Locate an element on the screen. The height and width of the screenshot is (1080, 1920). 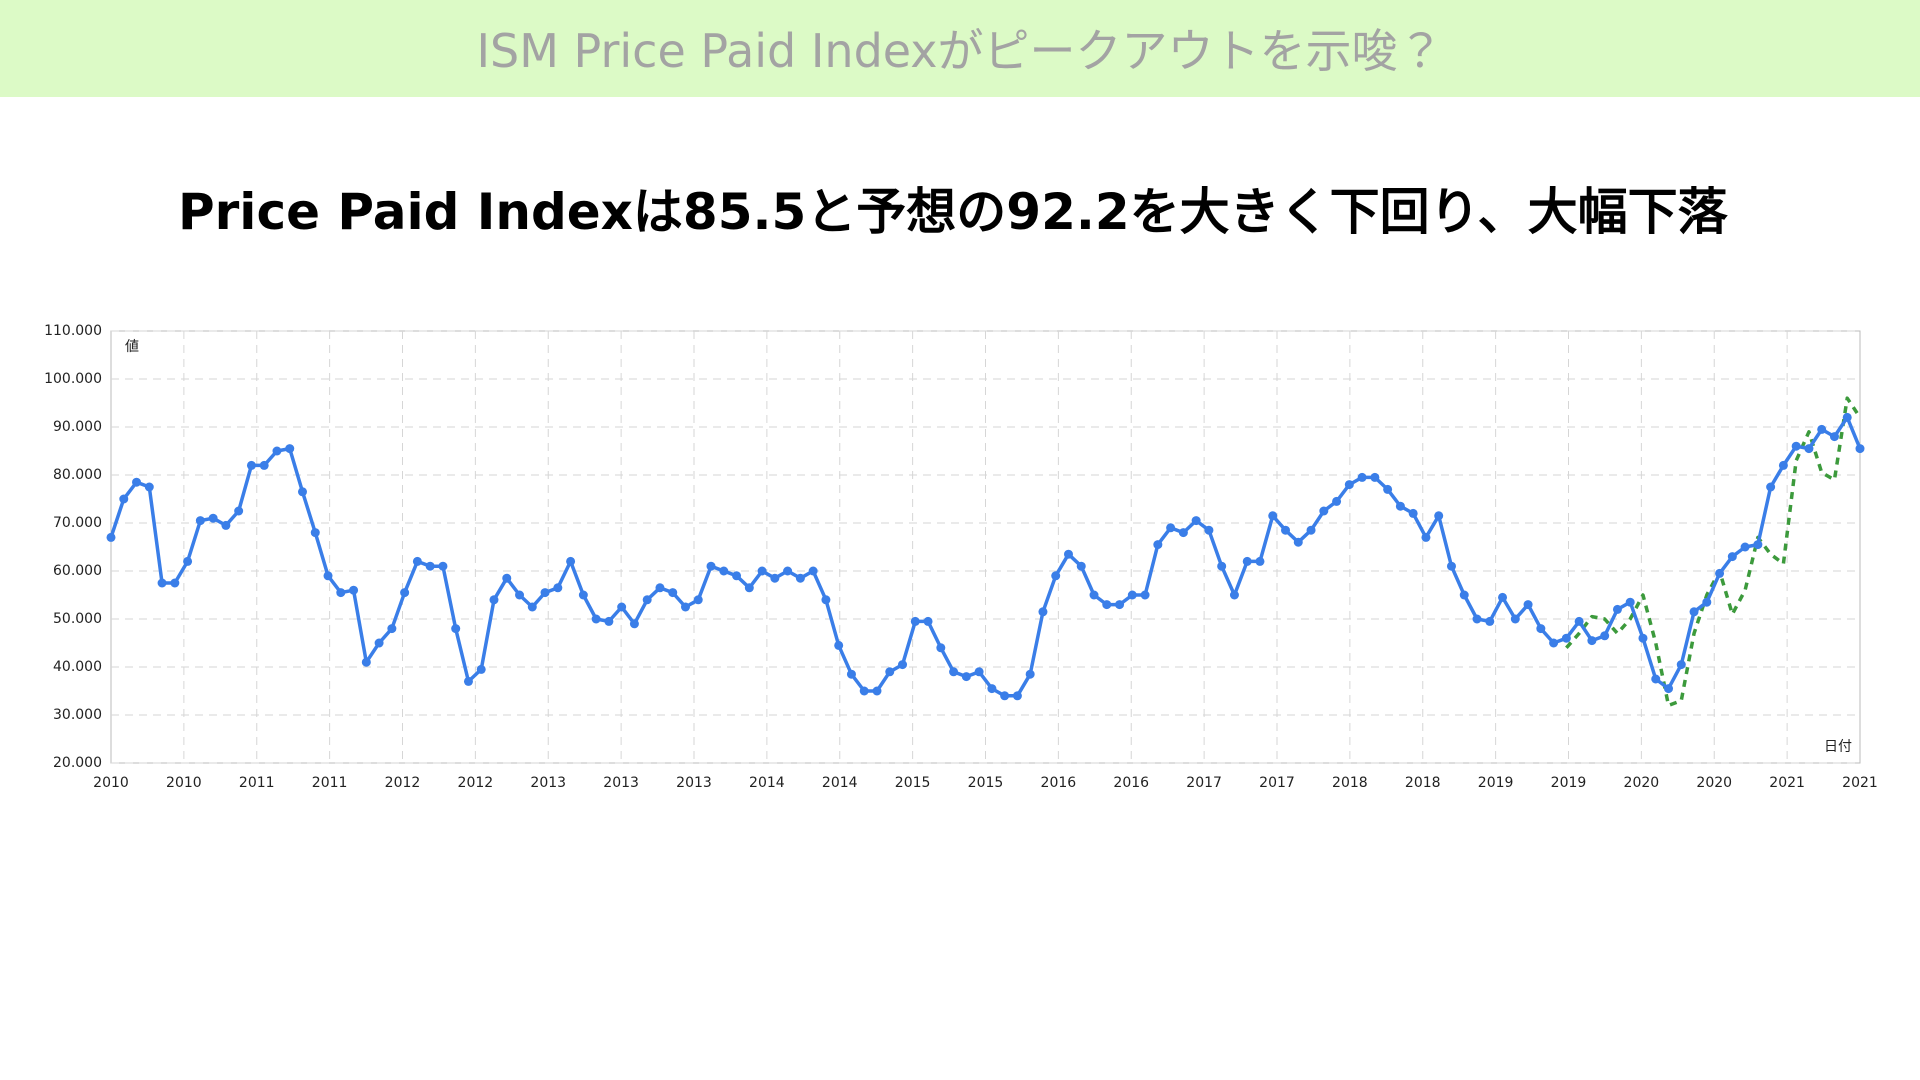
x-tick-label: 2012 is located at coordinates (403, 783).